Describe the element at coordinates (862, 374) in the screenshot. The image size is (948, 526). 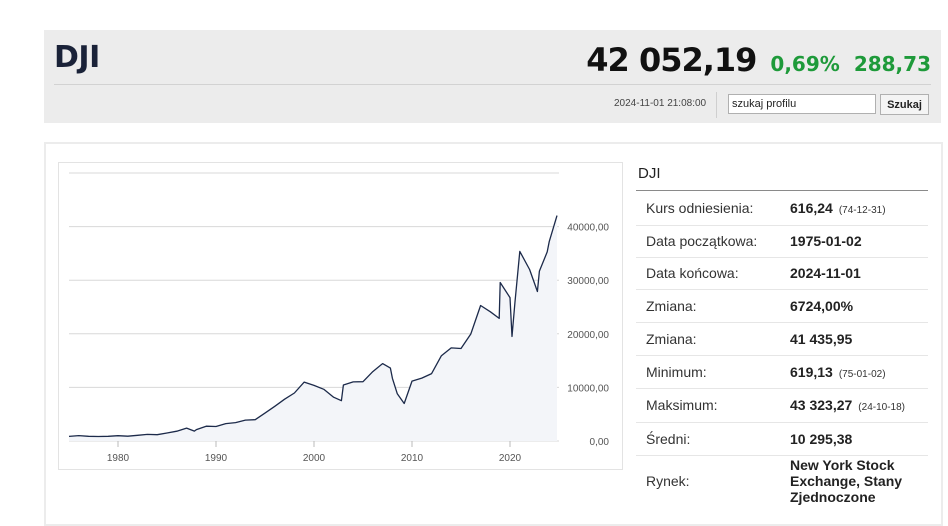
I see `info-value-date: (75-01-02)` at that location.